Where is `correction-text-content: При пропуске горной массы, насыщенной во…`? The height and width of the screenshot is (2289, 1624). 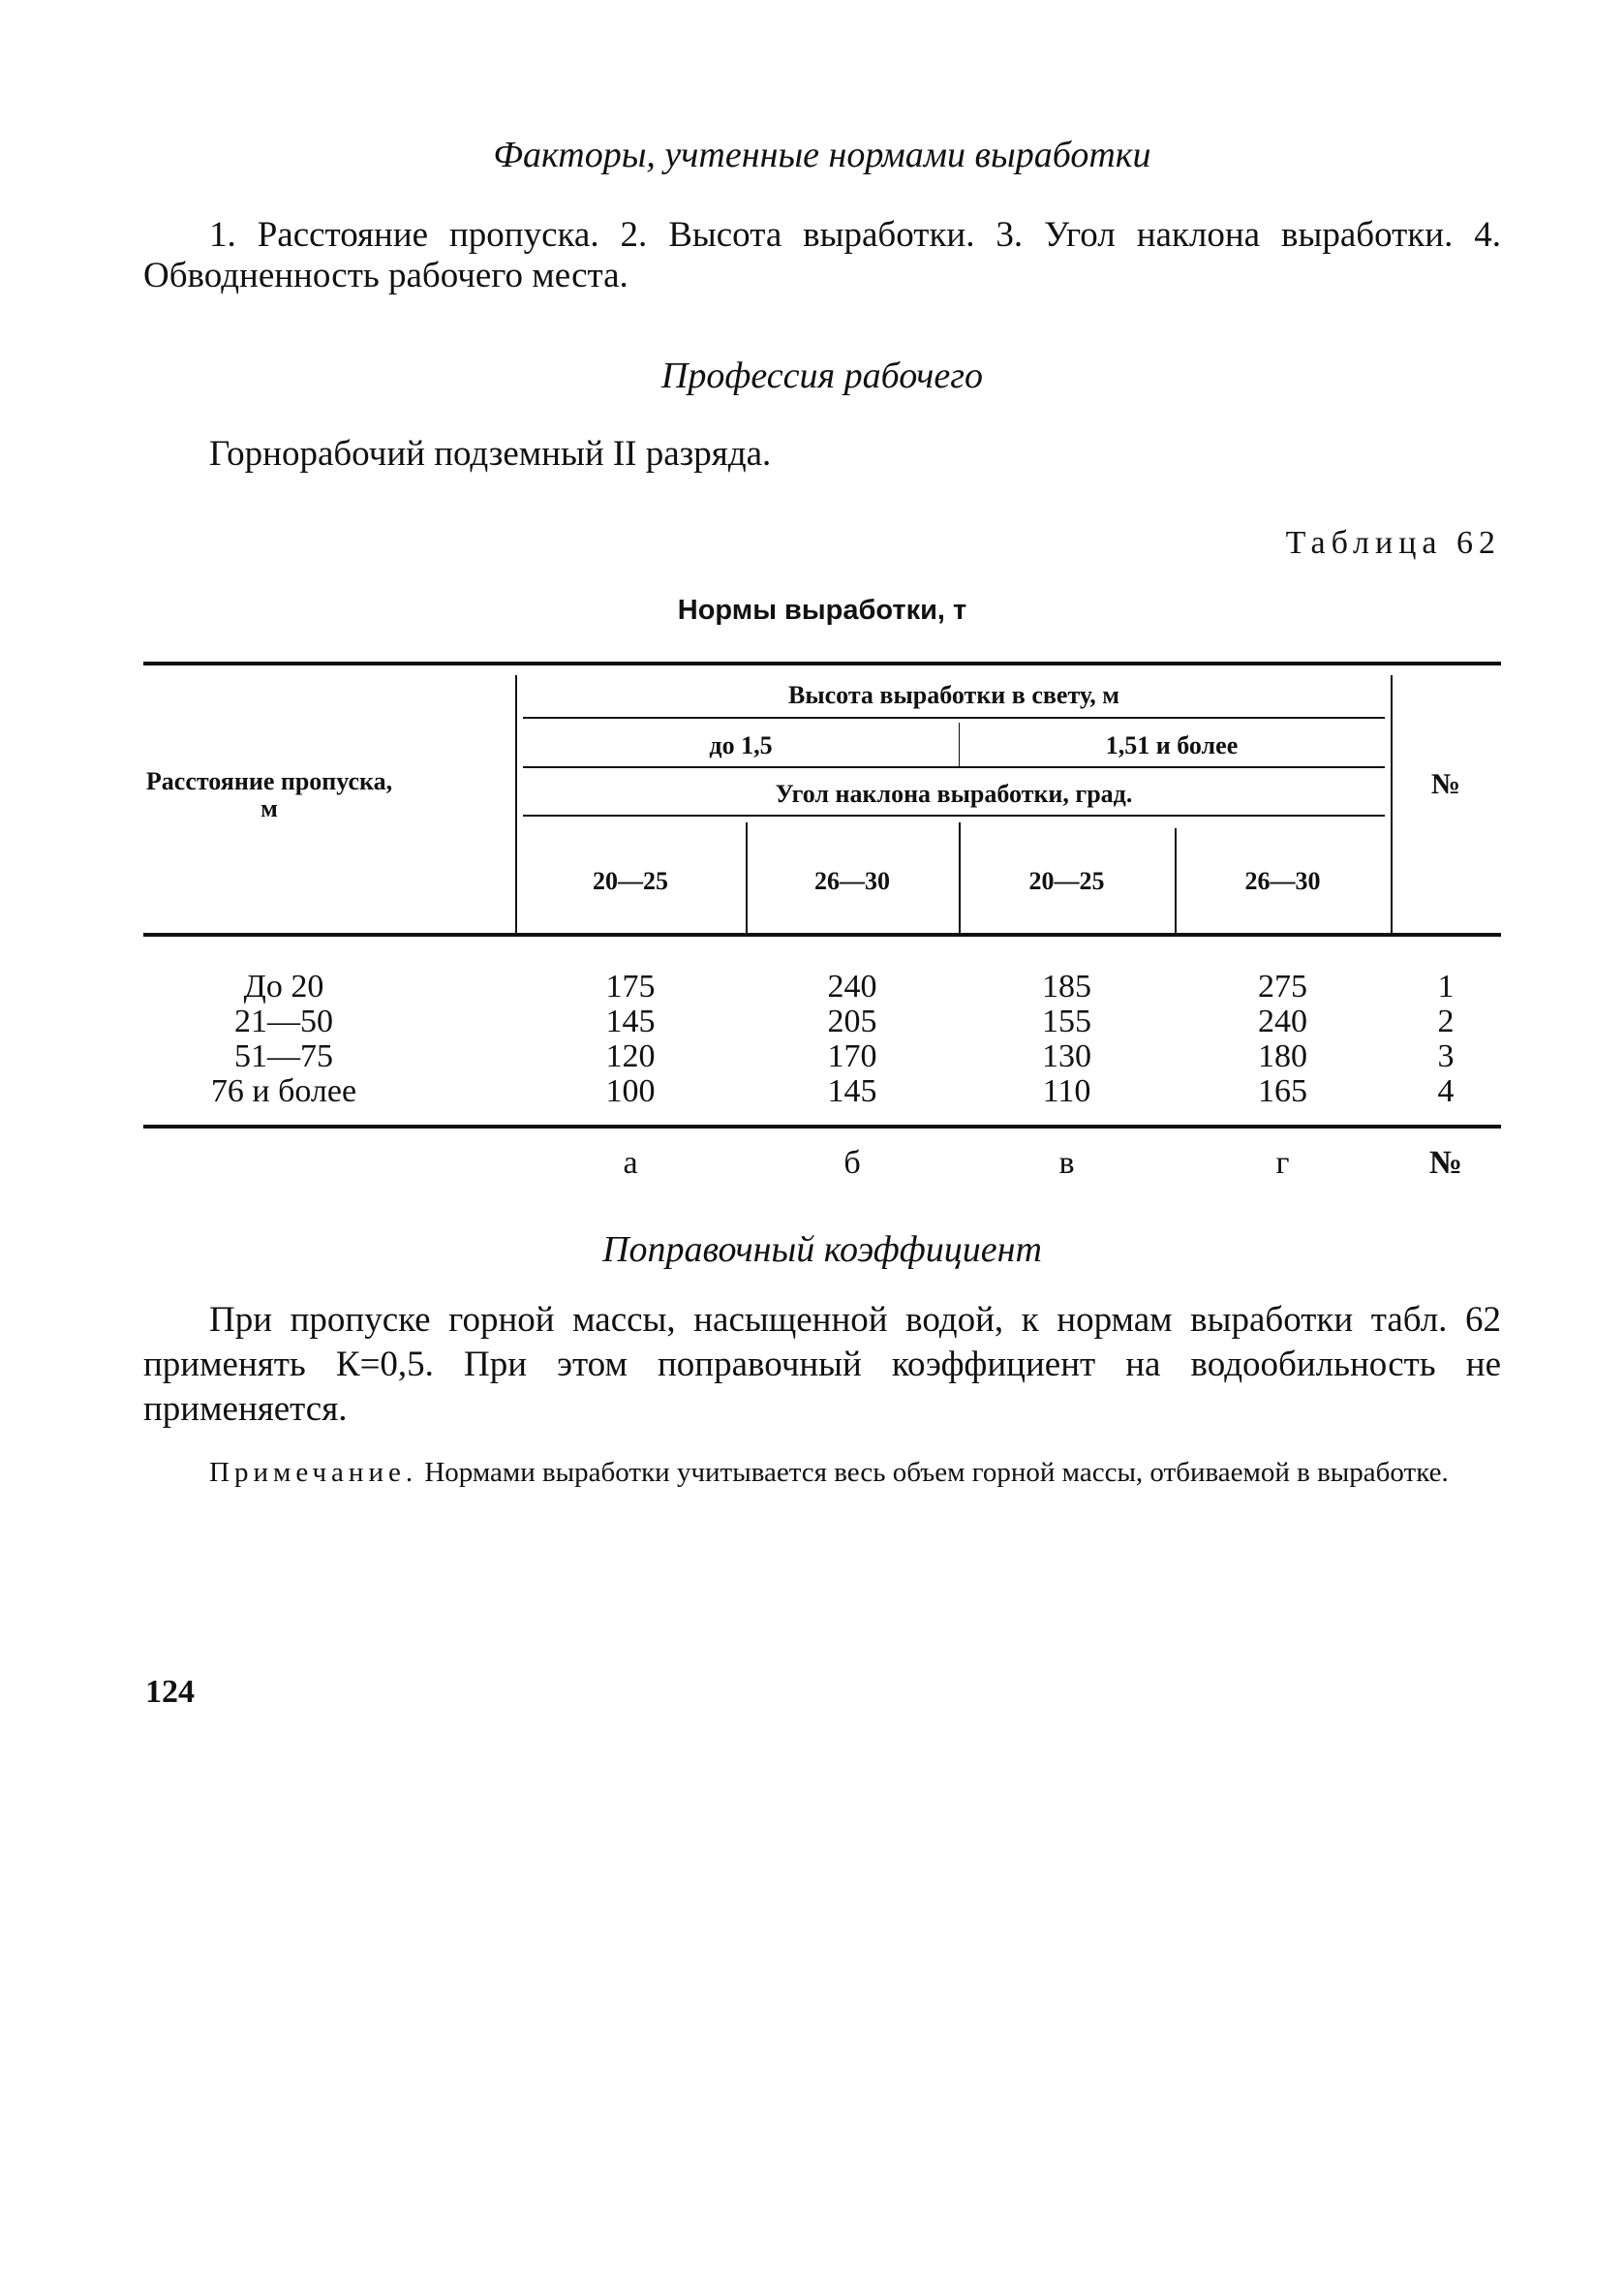
correction-text-content: При пропуске горной массы, насыщенной во… is located at coordinates (822, 1365).